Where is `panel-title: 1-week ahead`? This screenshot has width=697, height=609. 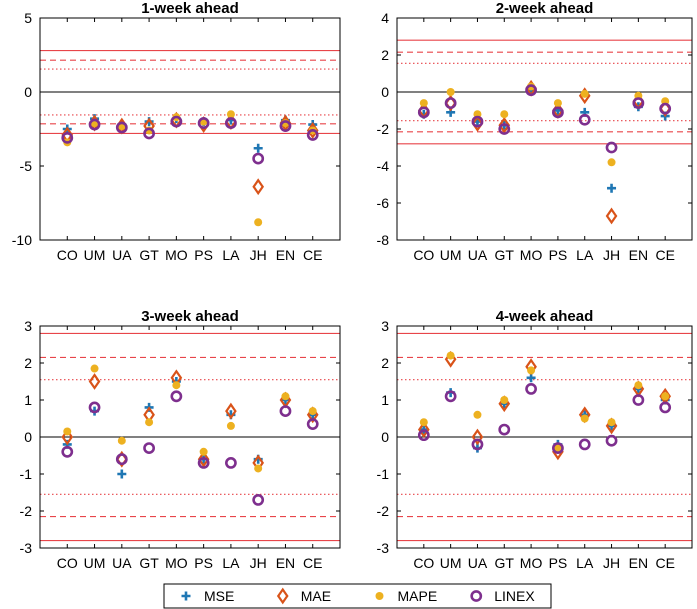
panel-title: 1-week ahead is located at coordinates (190, 8).